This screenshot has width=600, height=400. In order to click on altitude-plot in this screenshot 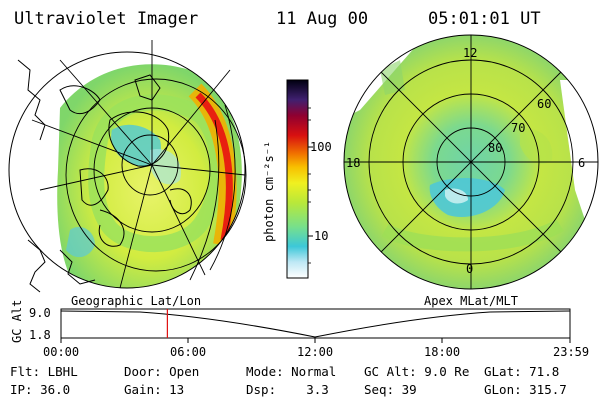, I will do `click(315, 325)`.